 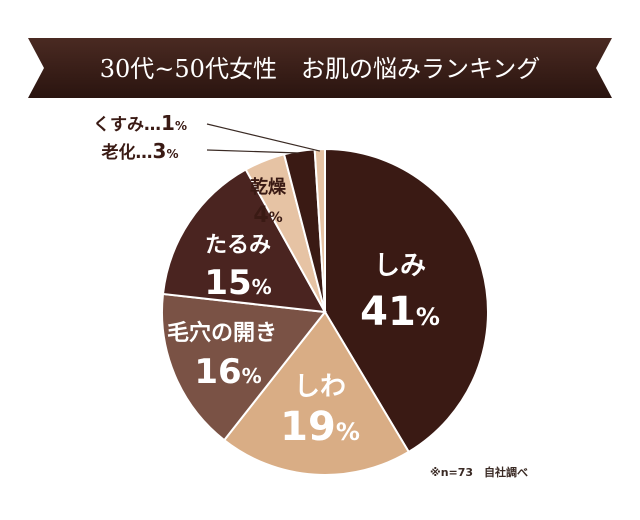 I want to click on slice-label-value: 41%, so click(x=400, y=312).